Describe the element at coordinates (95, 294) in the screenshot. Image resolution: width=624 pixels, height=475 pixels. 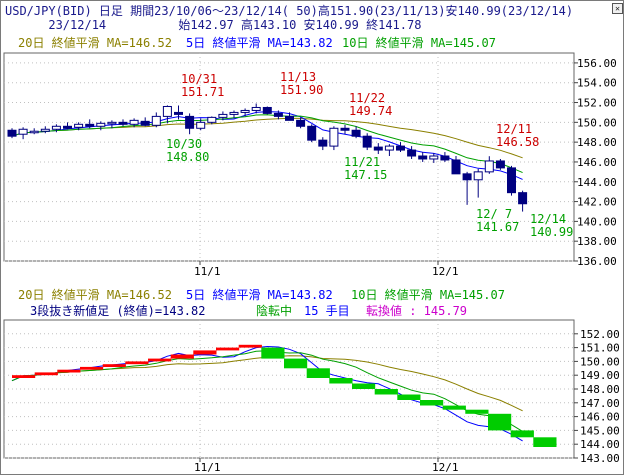
I see `legend-ma20-bottom: 20日 終値平滑 MA=146.52` at that location.